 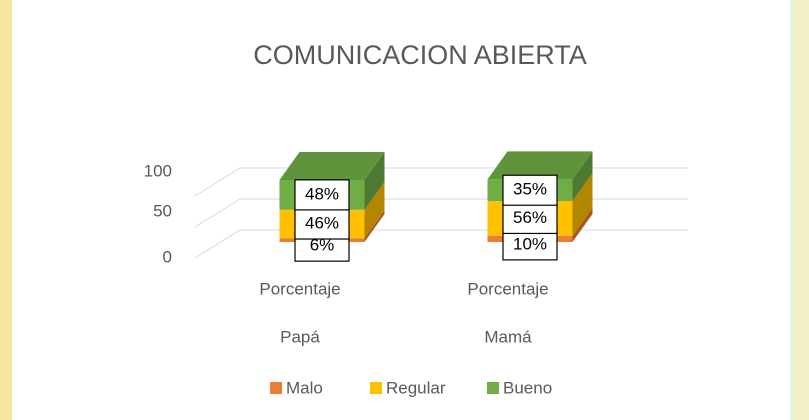 What do you see at coordinates (158, 170) in the screenshot?
I see `y-tick-label: 100` at bounding box center [158, 170].